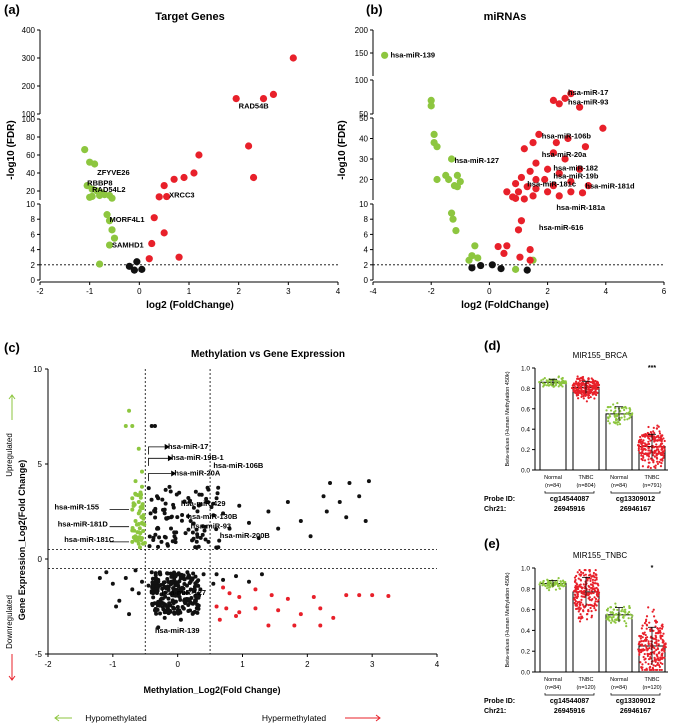  I want to click on b-ytick-label: 200, so click(362, 30).